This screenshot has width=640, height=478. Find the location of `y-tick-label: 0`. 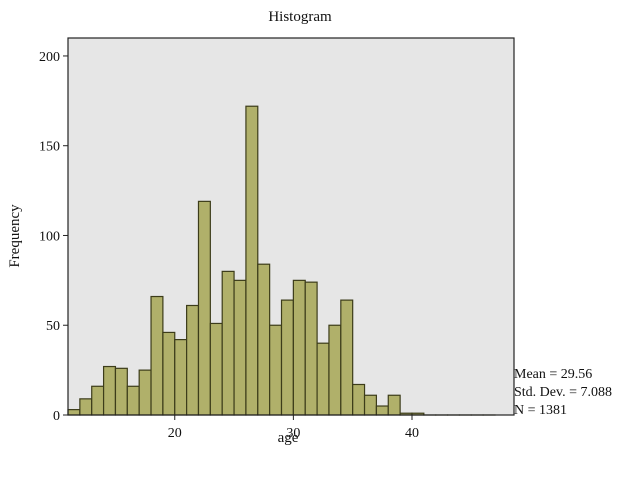

y-tick-label: 0 is located at coordinates (56, 416).